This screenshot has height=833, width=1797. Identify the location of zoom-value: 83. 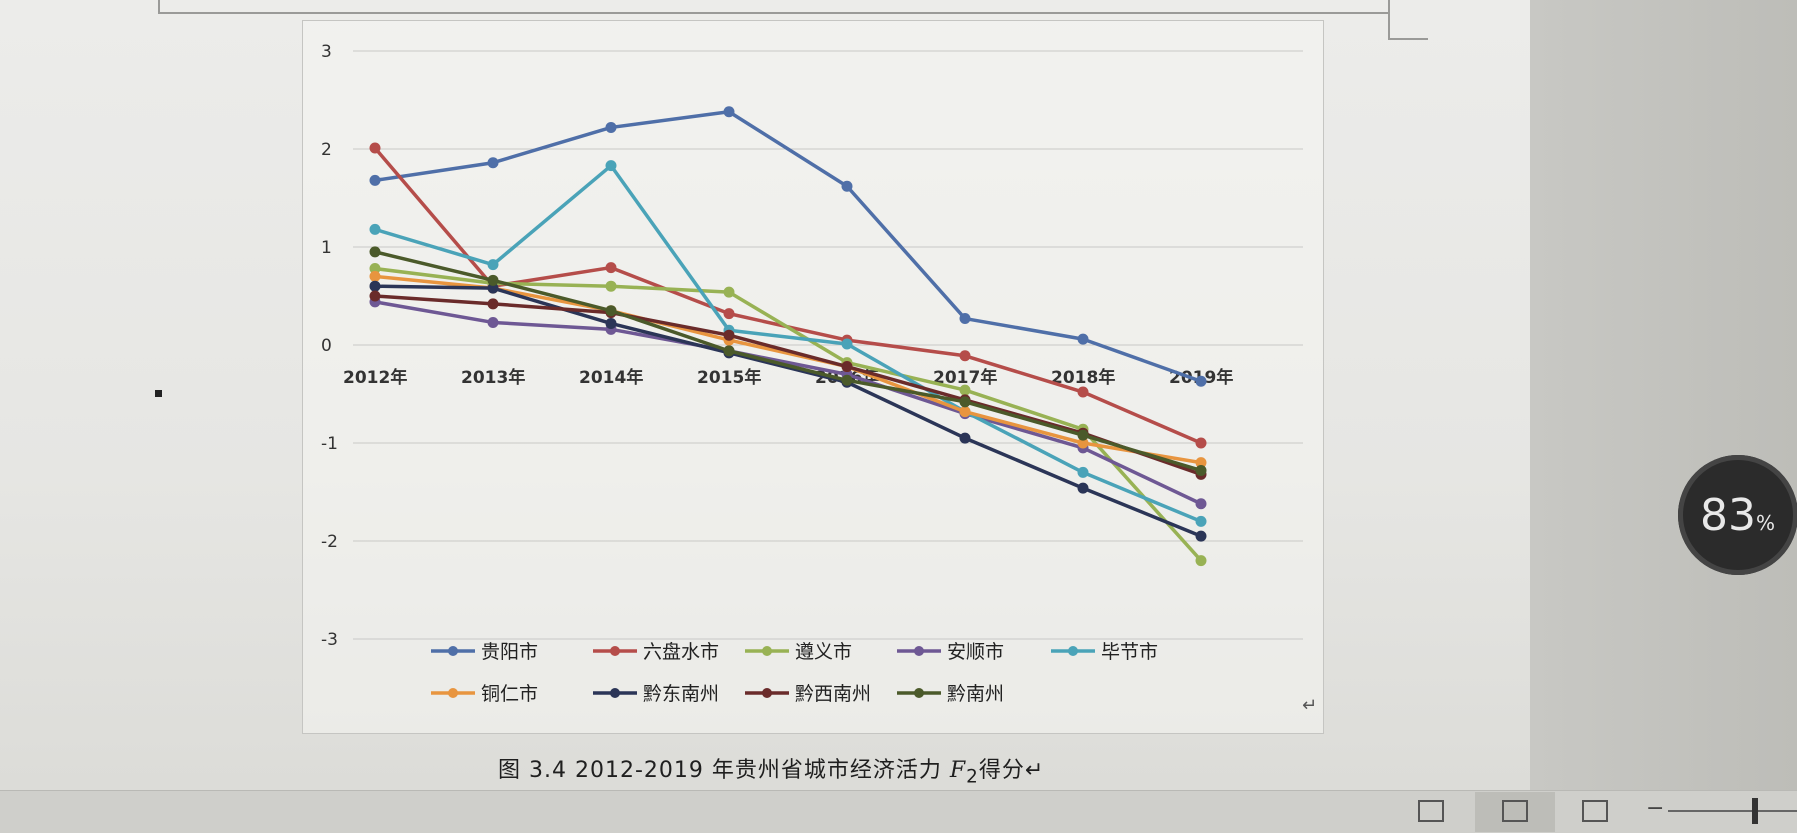
(1728, 515).